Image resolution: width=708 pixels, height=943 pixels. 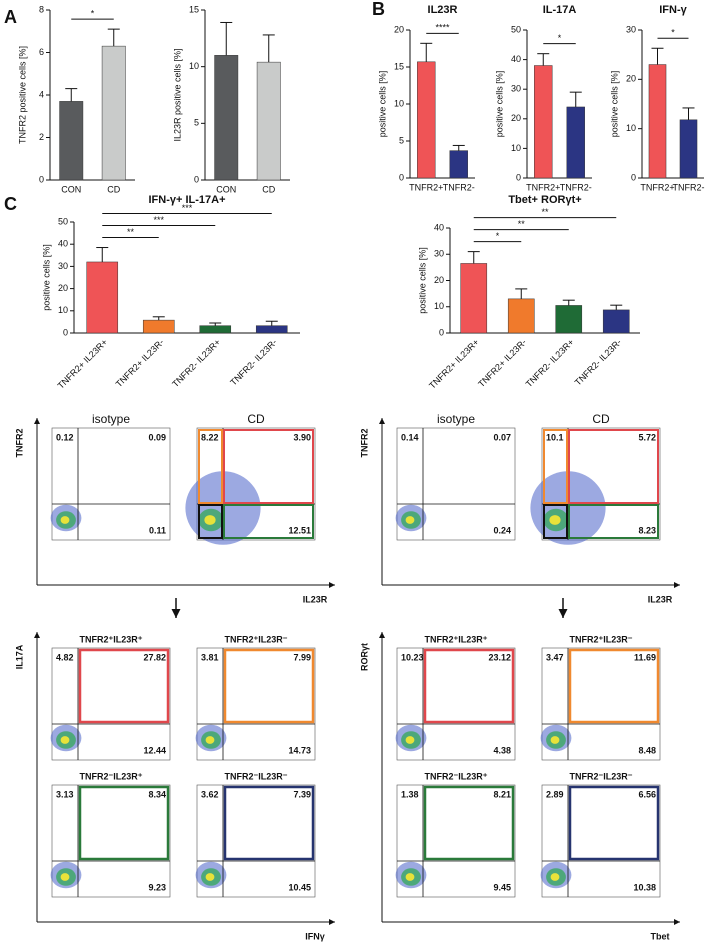 I want to click on y-tick-label: 30, so click(x=439, y=254).